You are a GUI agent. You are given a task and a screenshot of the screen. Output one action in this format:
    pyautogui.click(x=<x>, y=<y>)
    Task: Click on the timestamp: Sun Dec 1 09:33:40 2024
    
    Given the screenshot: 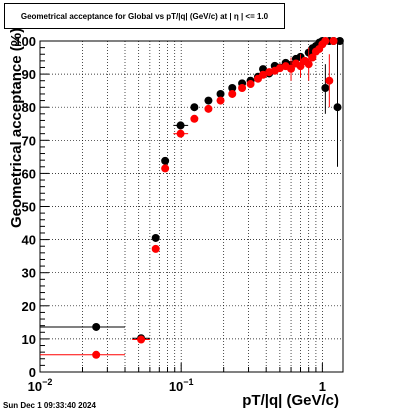 What is the action you would take?
    pyautogui.click(x=49, y=405)
    